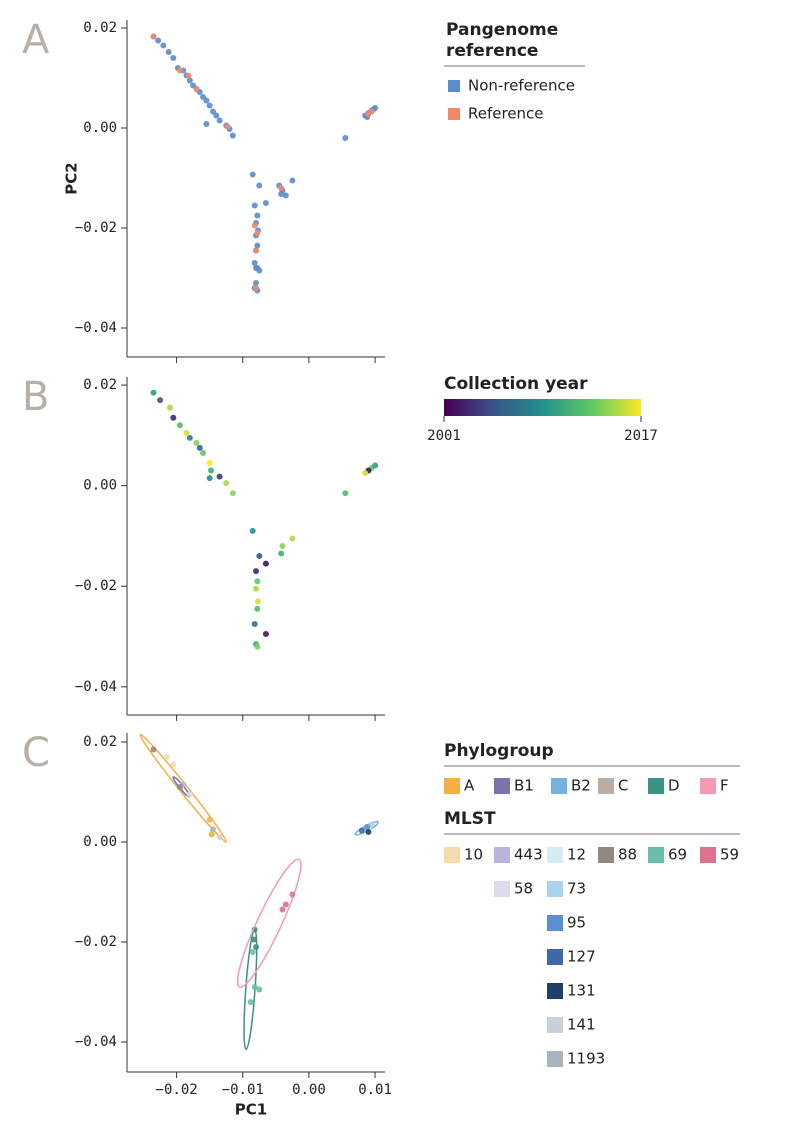 The width and height of the screenshot is (800, 1143). I want to click on confidence-ellipse, so click(269, 923).